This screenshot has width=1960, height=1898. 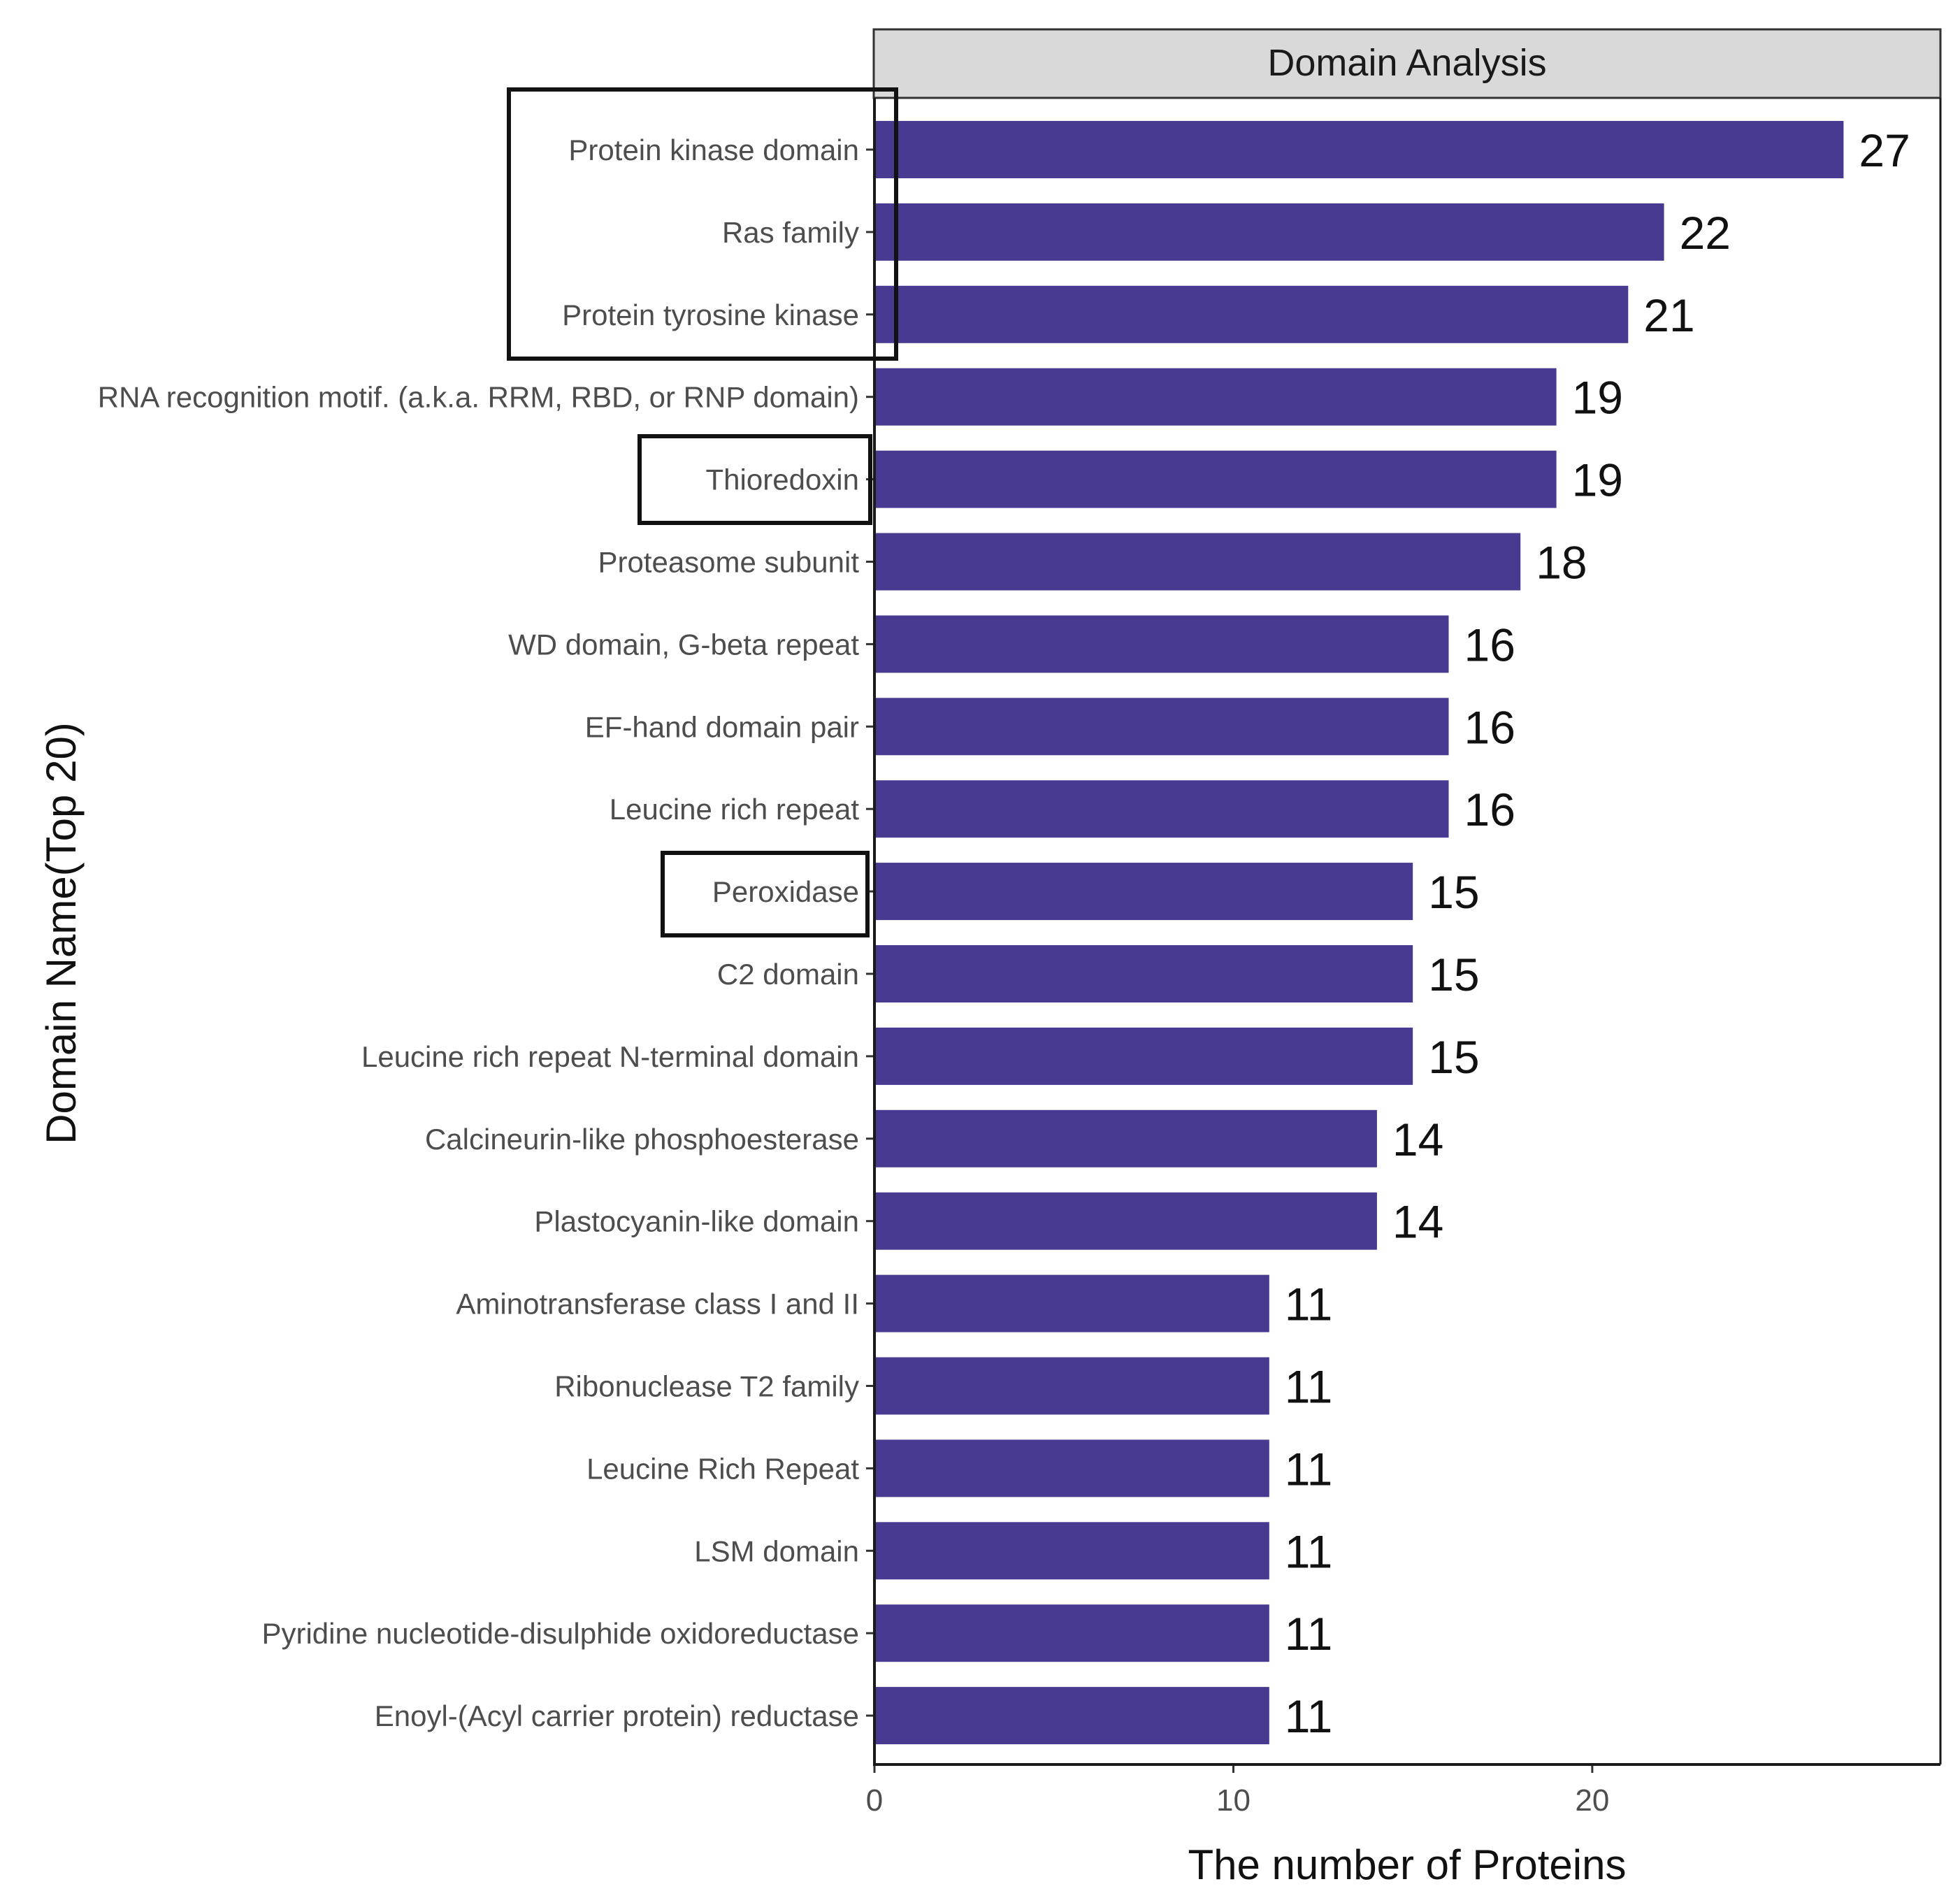 What do you see at coordinates (642, 1139) in the screenshot?
I see `category-label-calcineurin-like-phosphoesterase: Calcineurin-like phosphoesterase` at bounding box center [642, 1139].